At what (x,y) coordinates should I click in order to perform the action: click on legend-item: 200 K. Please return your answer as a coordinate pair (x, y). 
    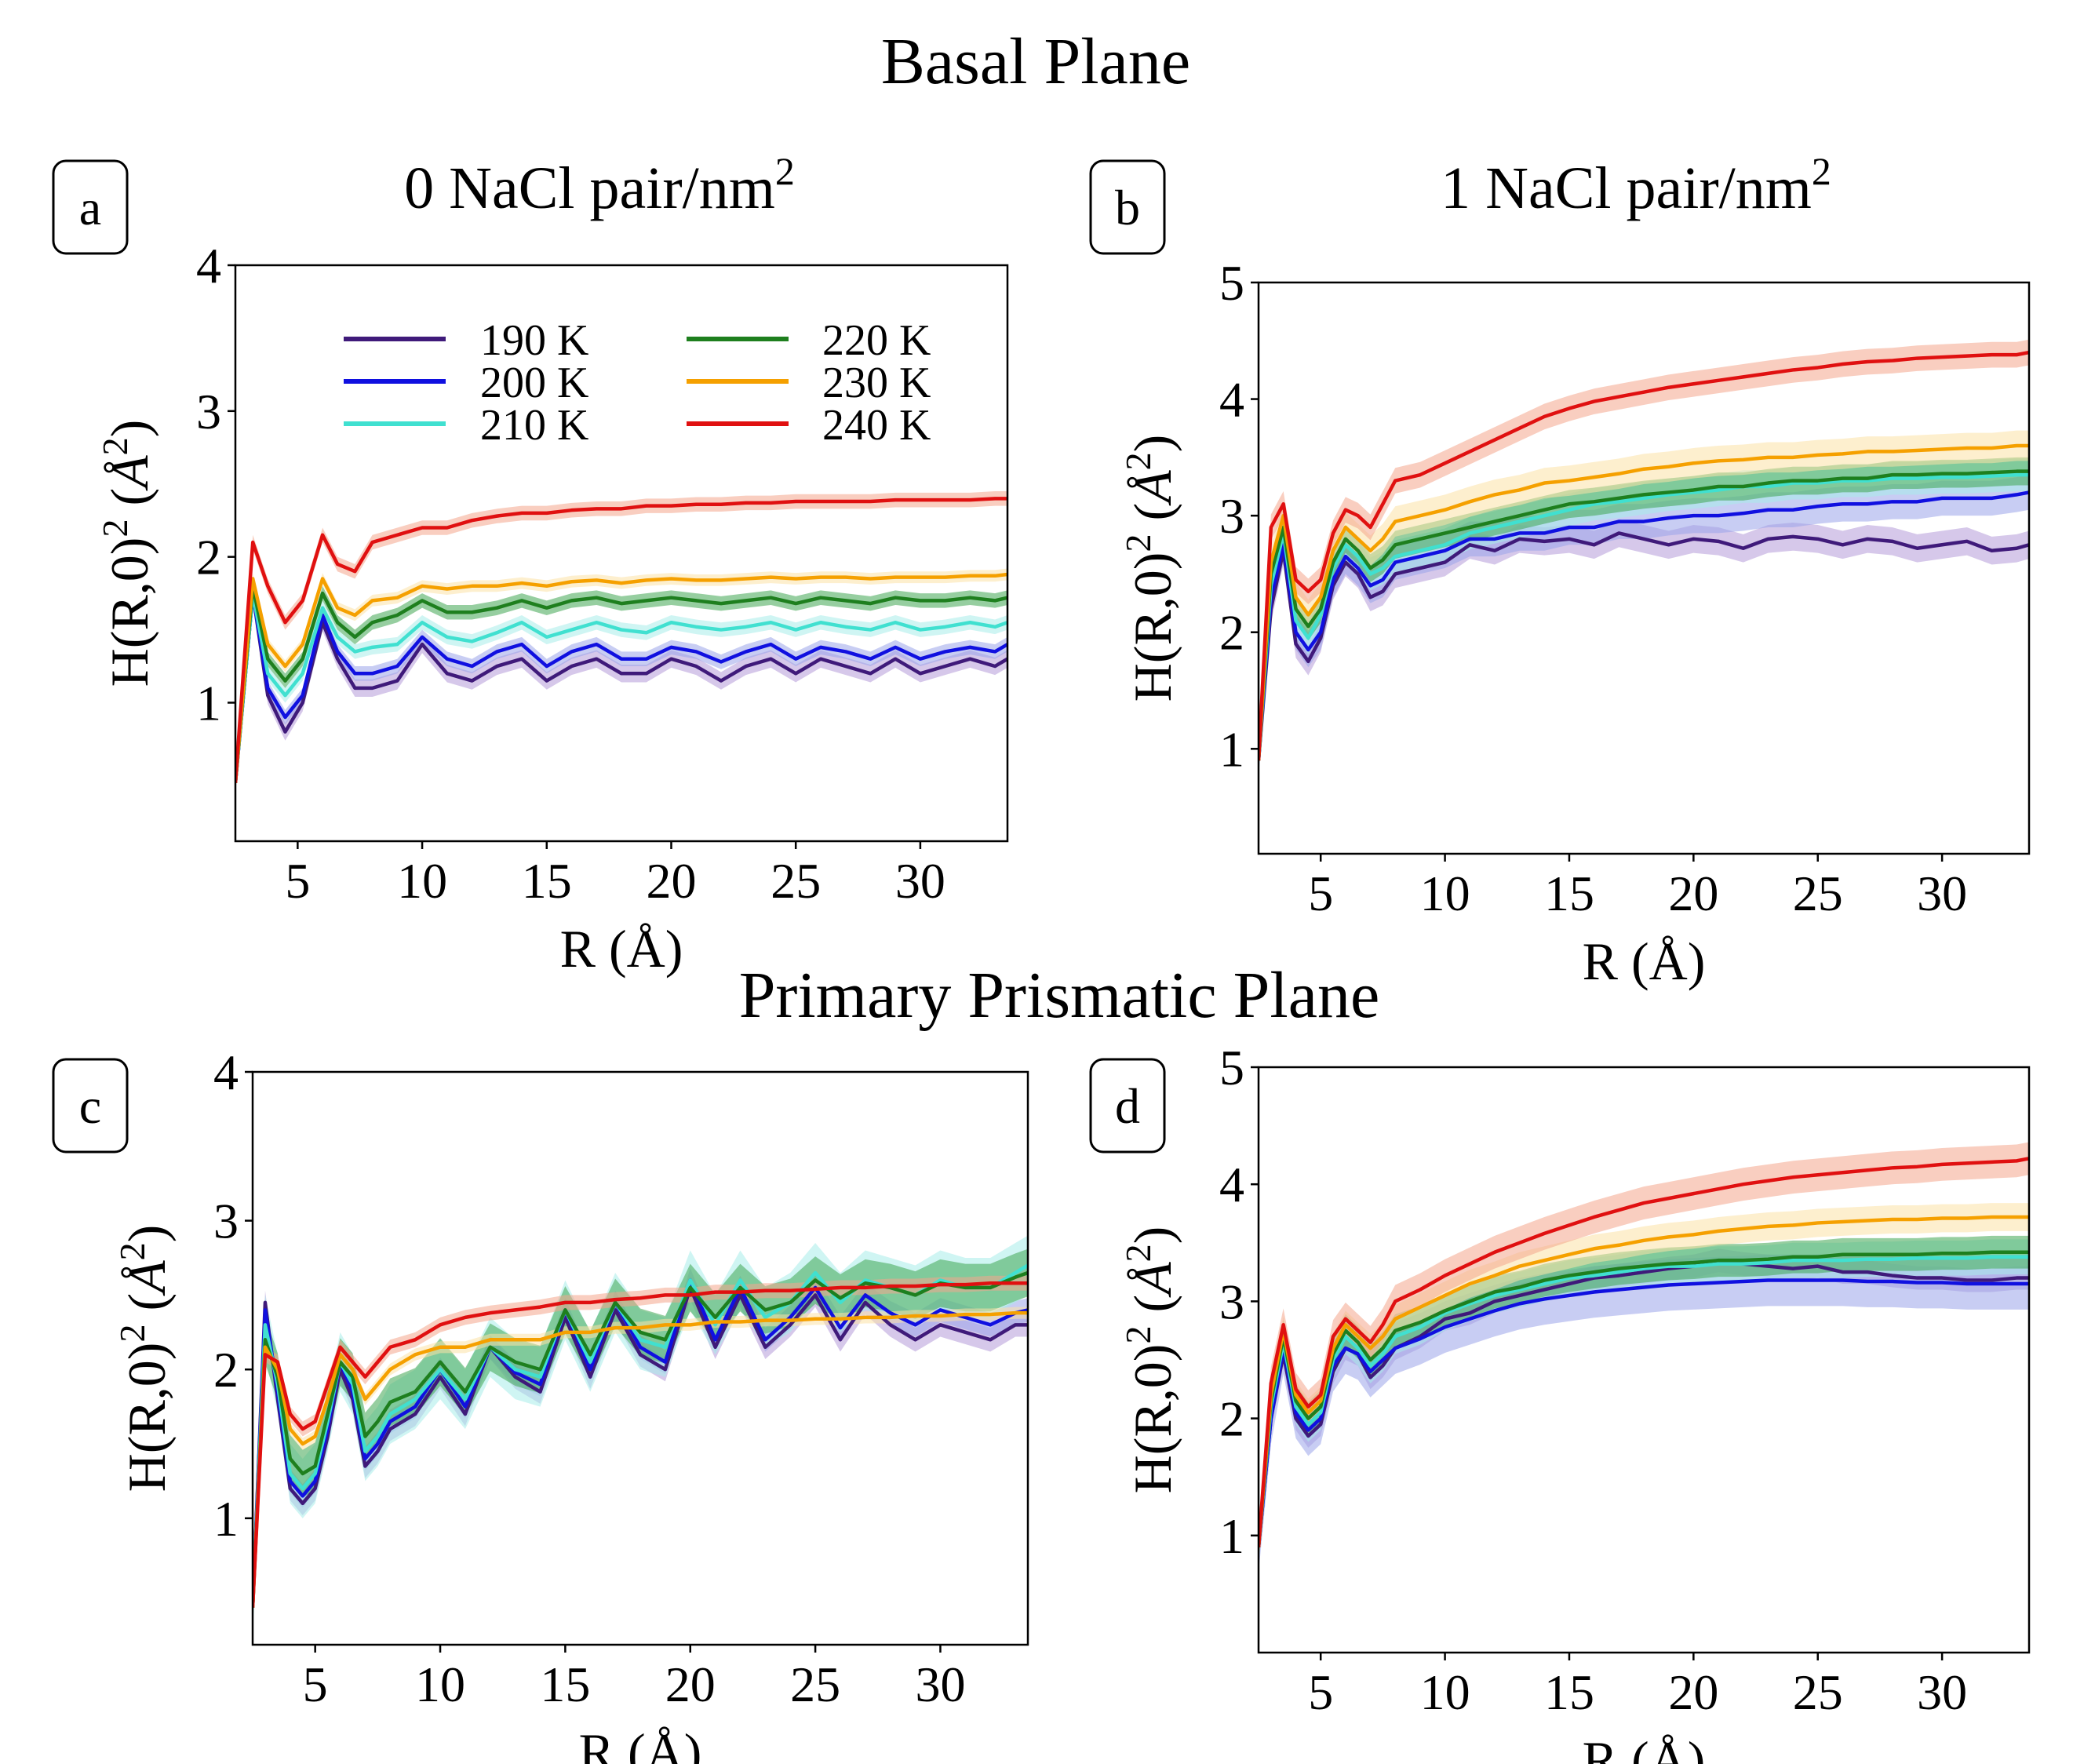
    Looking at the image, I should click on (466, 383).